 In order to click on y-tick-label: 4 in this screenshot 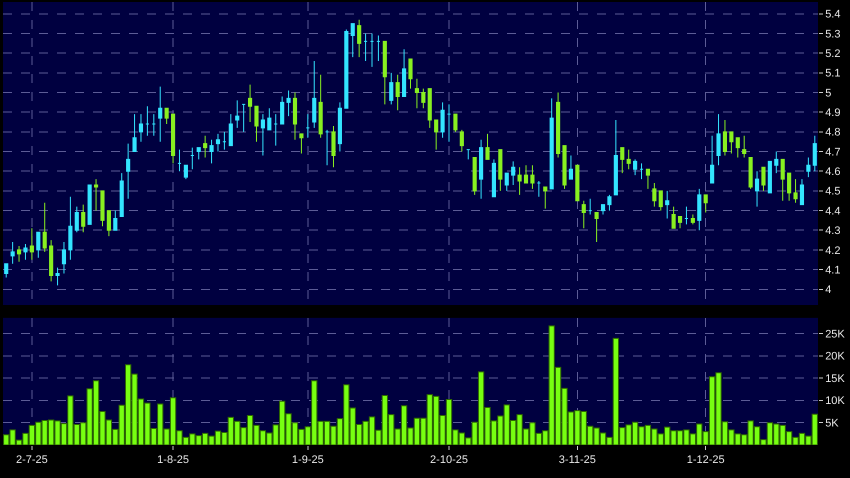, I will do `click(828, 290)`.